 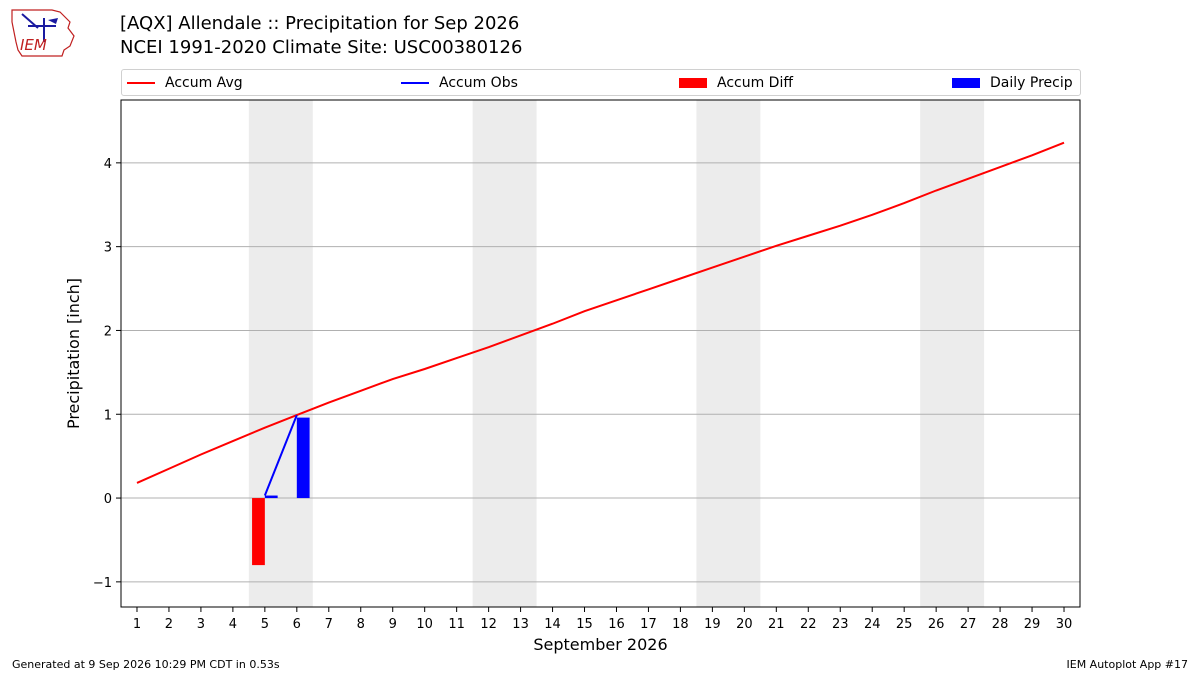 I want to click on y-tick-label: −1, so click(x=102, y=583).